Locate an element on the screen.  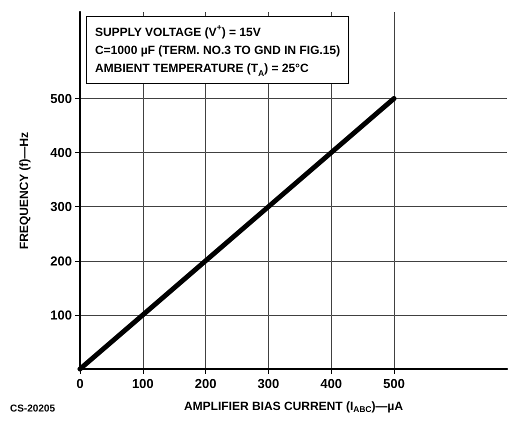
y-tick-label: 400 is located at coordinates (61, 152).